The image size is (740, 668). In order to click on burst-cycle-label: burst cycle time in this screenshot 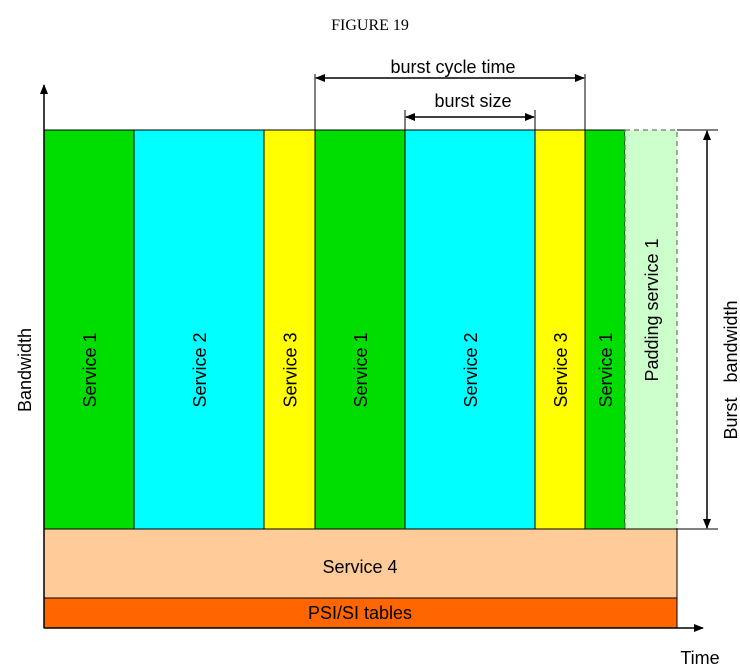, I will do `click(452, 67)`.